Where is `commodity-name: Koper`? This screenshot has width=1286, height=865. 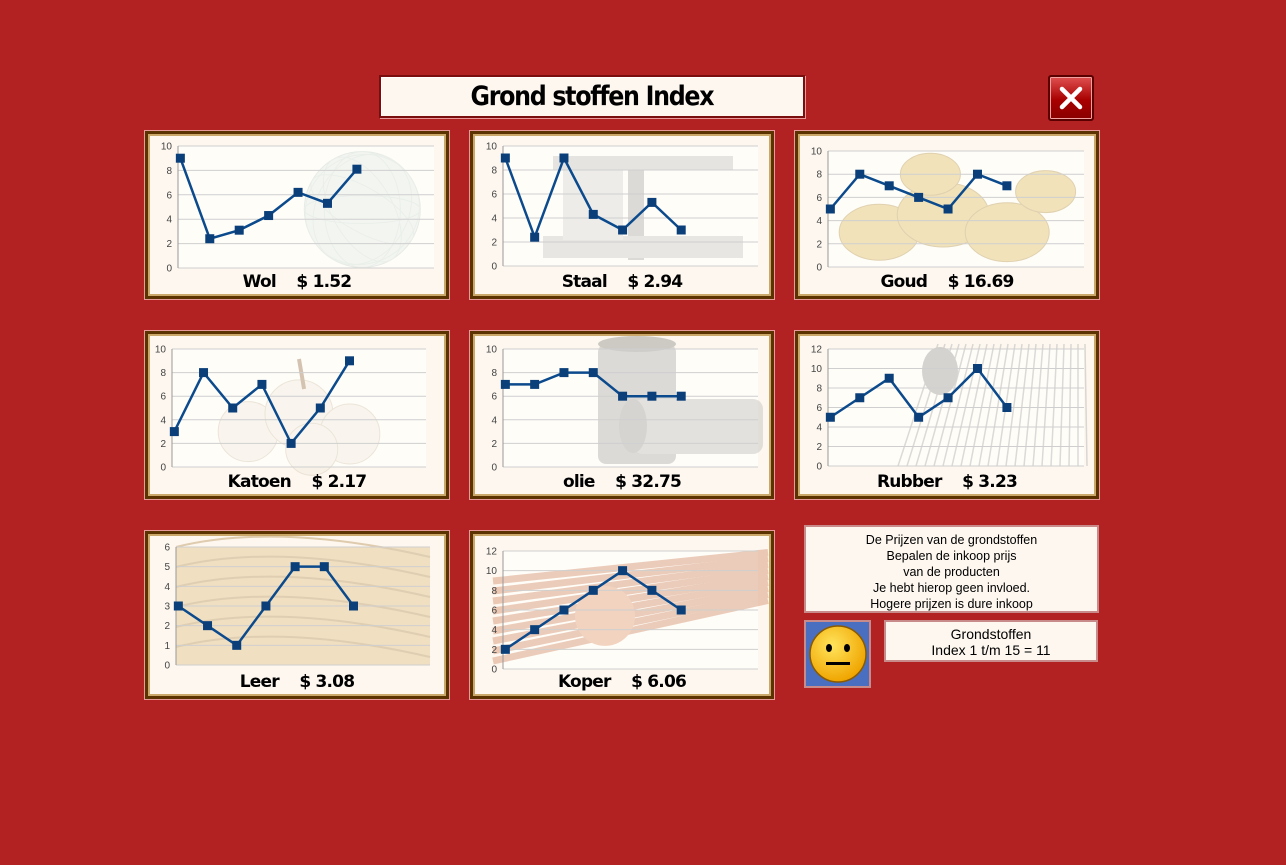 commodity-name: Koper is located at coordinates (584, 682).